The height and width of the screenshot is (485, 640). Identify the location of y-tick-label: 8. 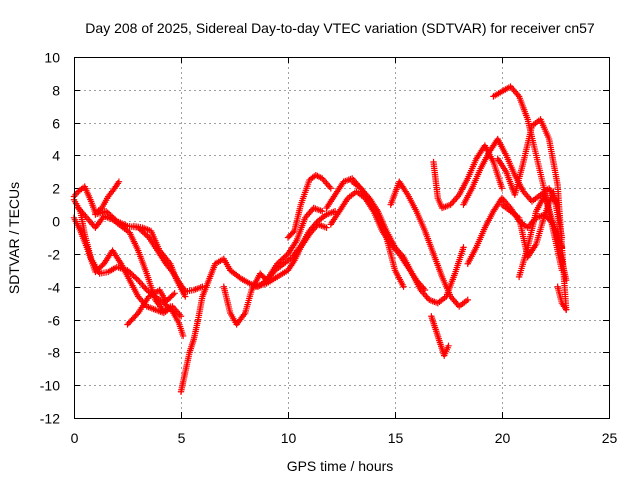
(56, 91).